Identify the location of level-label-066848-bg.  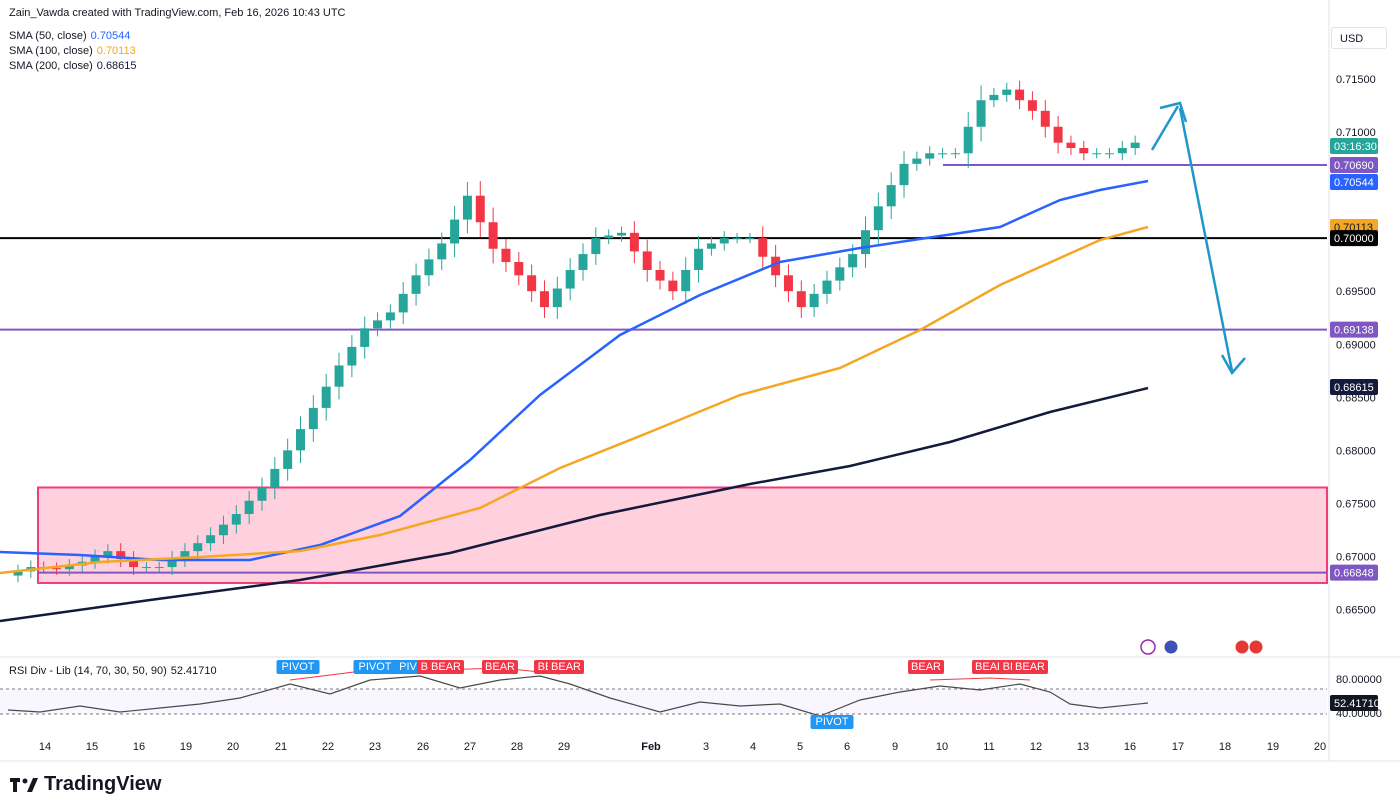
(1354, 572).